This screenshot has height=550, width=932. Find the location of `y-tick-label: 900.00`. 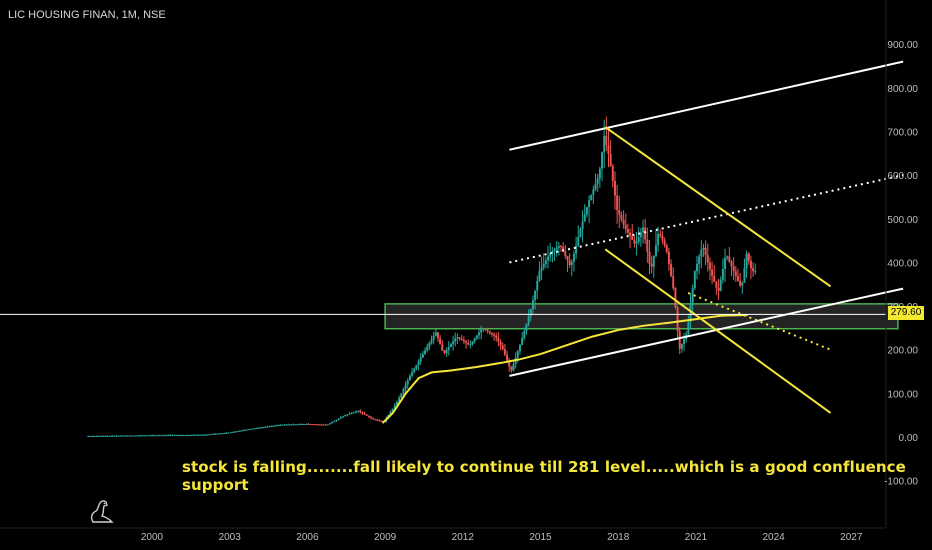

y-tick-label: 900.00 is located at coordinates (902, 45).